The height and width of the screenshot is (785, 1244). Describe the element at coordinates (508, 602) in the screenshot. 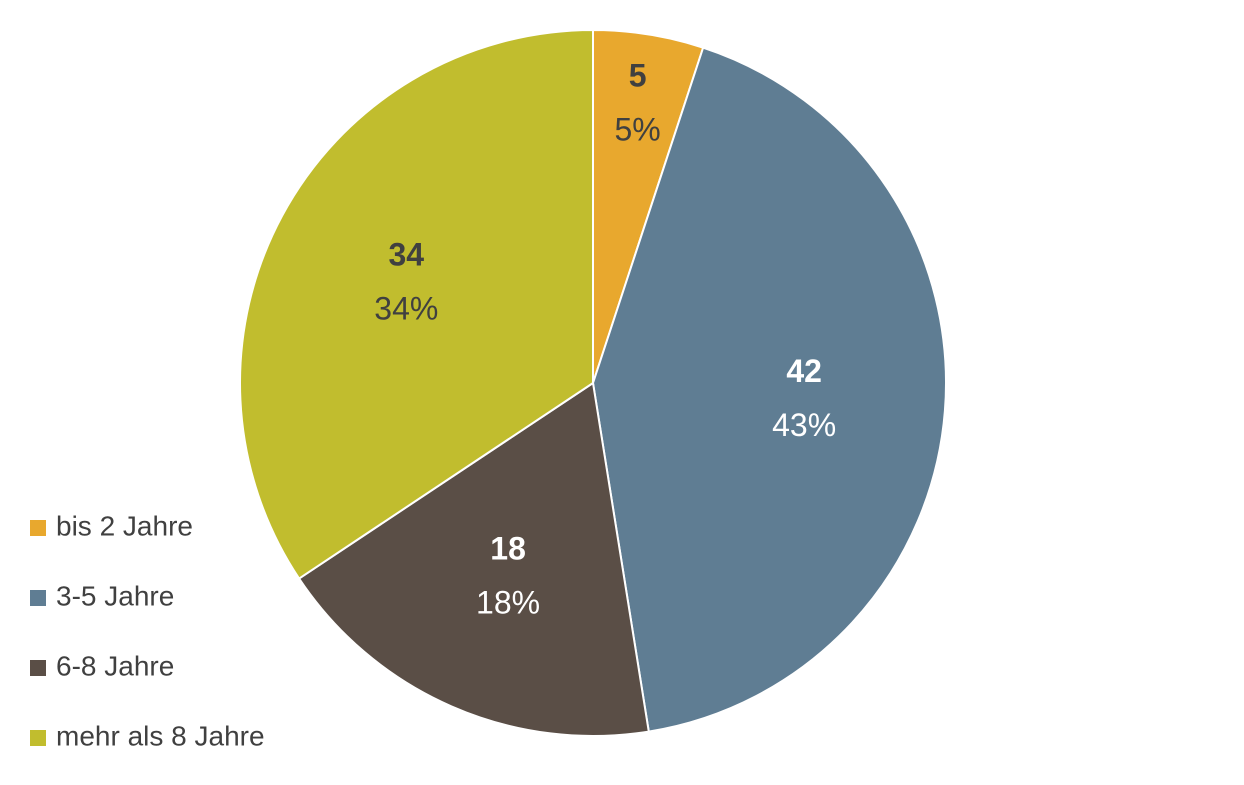

I see `slice-percent-label: 18%` at that location.